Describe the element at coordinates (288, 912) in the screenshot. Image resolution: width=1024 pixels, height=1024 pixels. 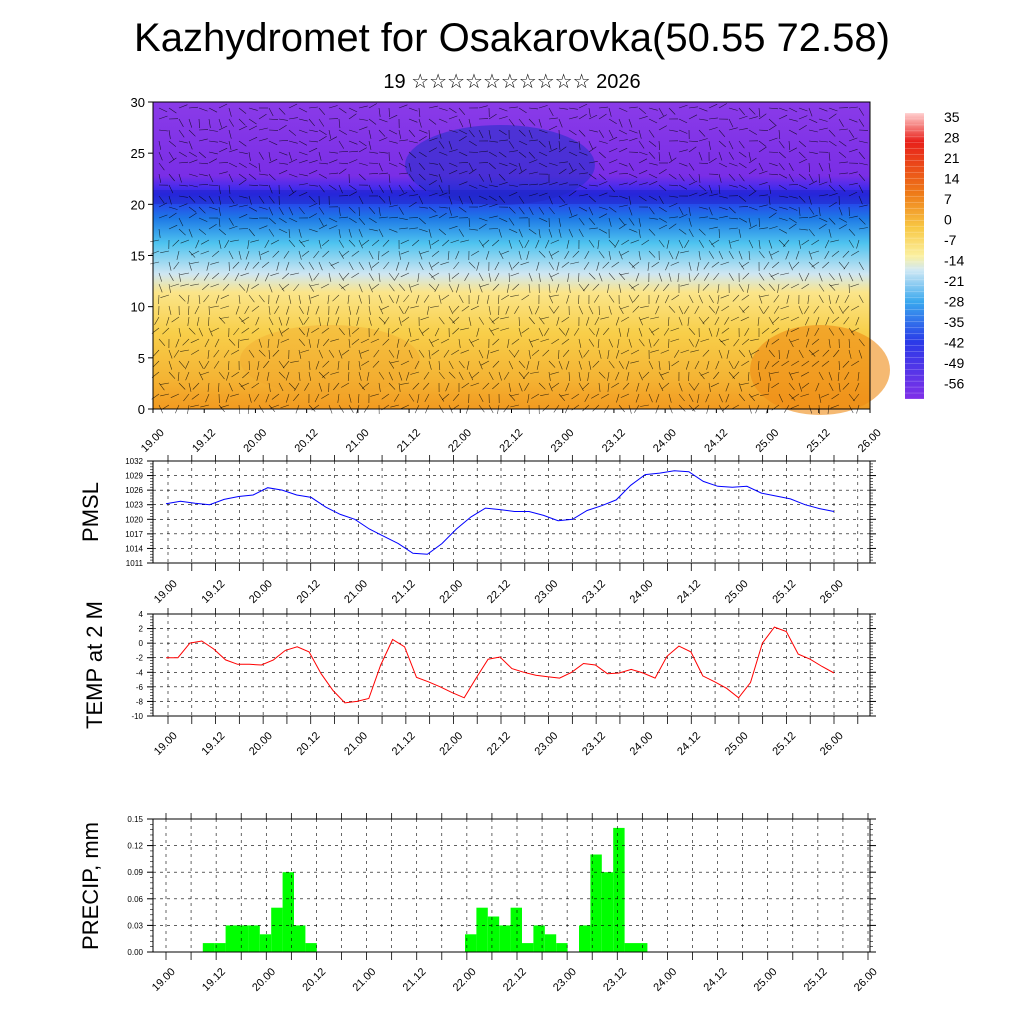
I see `precip-bar` at that location.